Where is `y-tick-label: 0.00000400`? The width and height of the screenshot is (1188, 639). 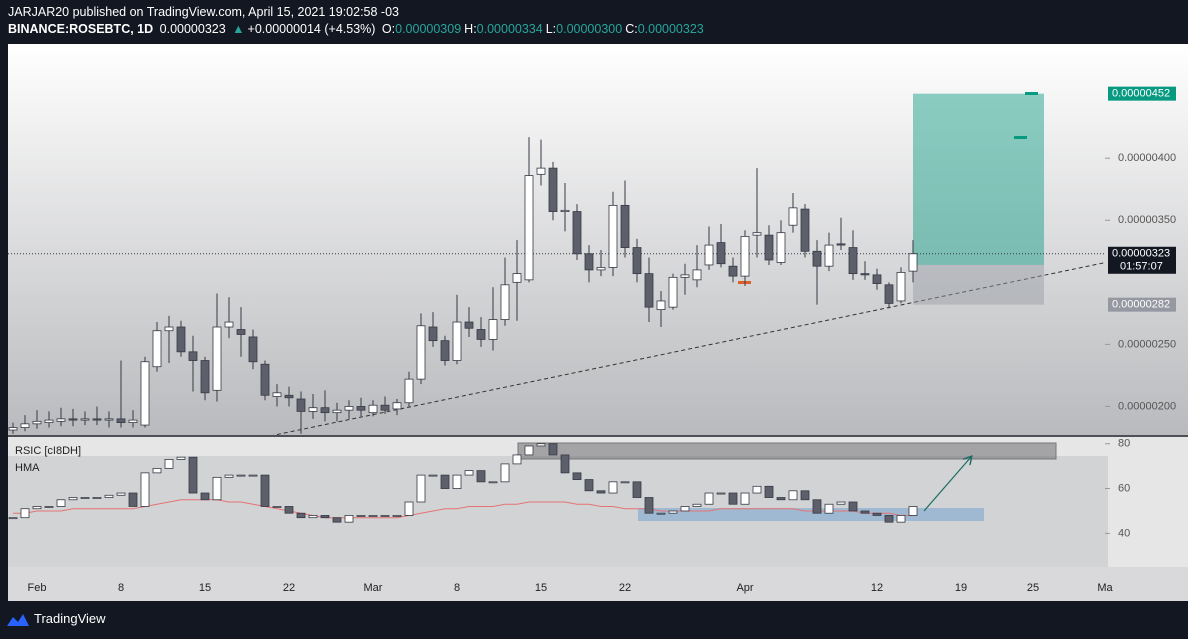 y-tick-label: 0.00000400 is located at coordinates (1147, 158).